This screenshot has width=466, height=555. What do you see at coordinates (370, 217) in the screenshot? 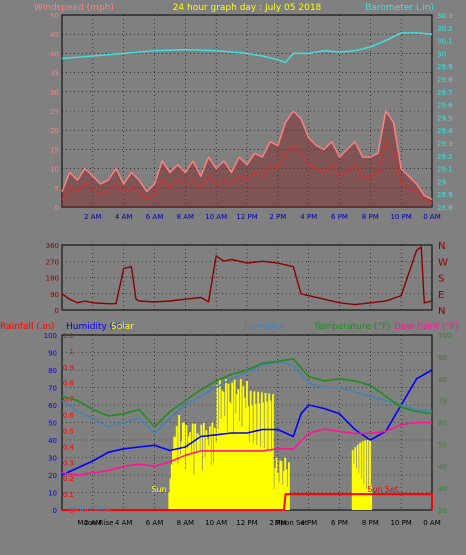
I see `panel1-x-tick: 8 PM` at bounding box center [370, 217].